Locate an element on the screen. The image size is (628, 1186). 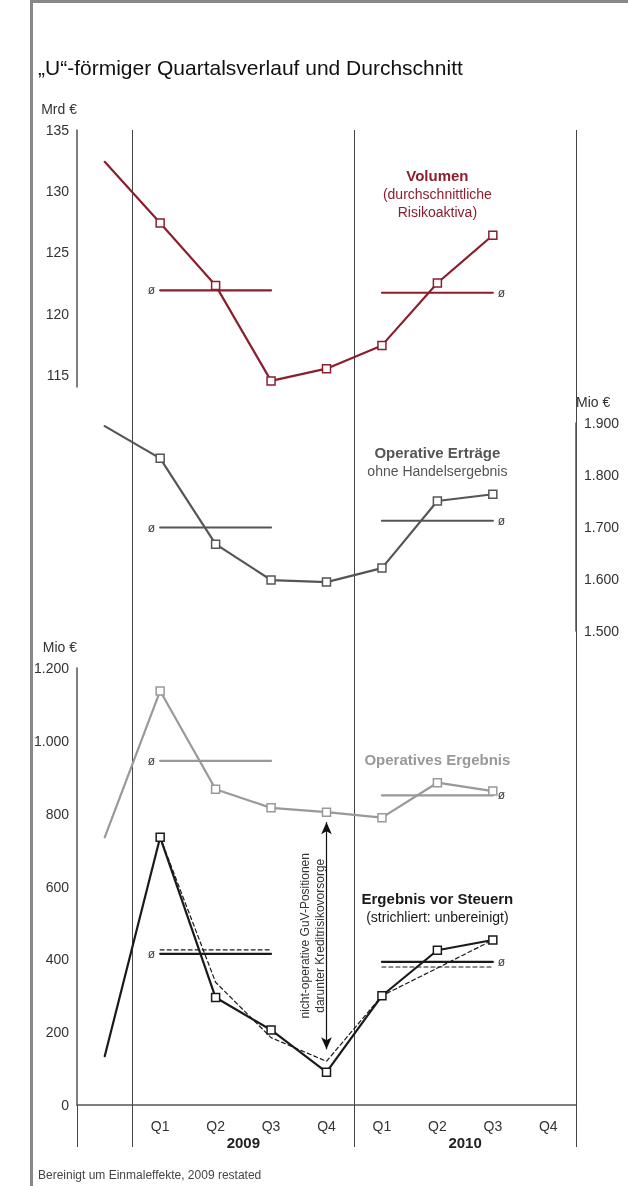
series-label: Operatives Ergebnis is located at coordinates (437, 759).